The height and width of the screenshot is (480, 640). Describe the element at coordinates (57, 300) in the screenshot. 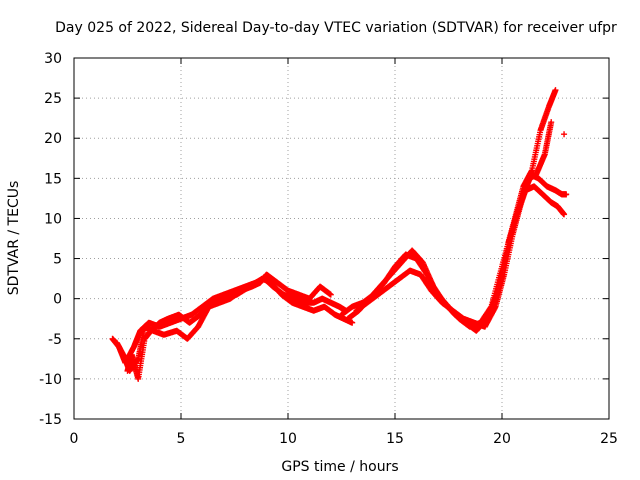

I see `y-tick-label: 0` at that location.